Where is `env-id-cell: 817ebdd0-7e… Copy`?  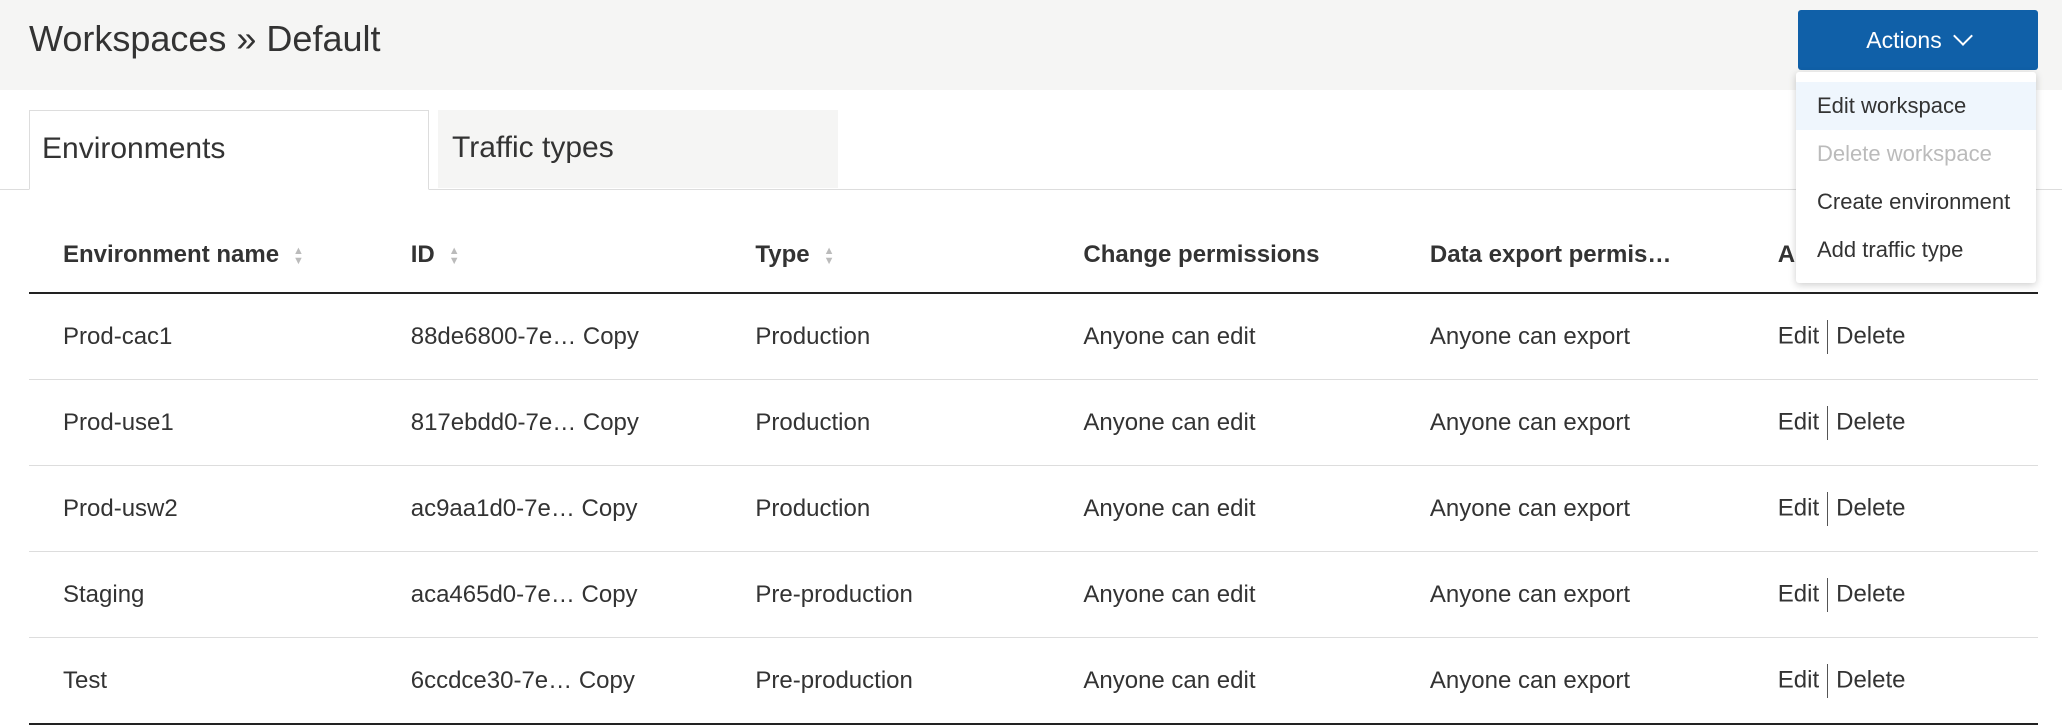 env-id-cell: 817ebdd0-7e… Copy is located at coordinates (549, 422).